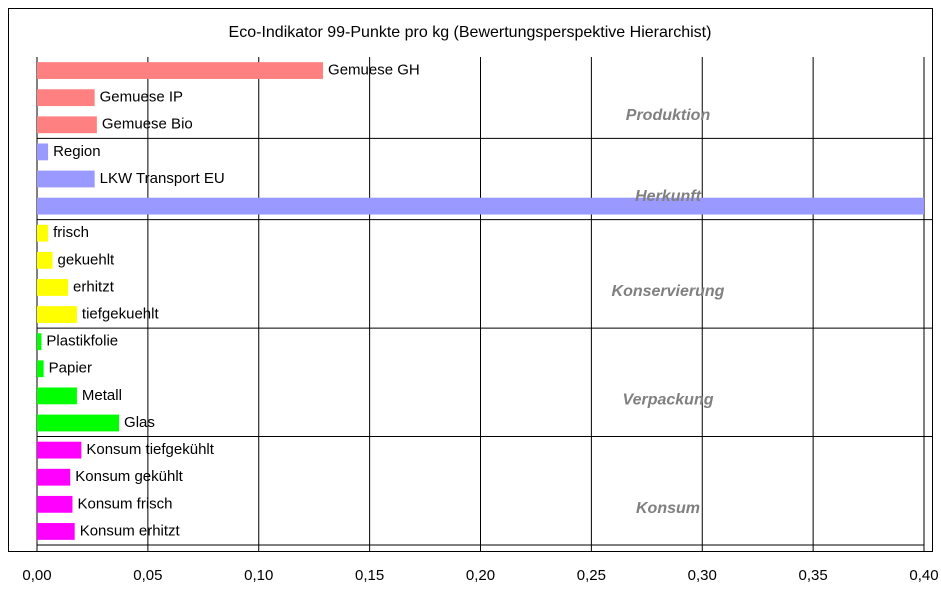 This screenshot has width=941, height=592. Describe the element at coordinates (668, 508) in the screenshot. I see `group-label: Konsum` at that location.